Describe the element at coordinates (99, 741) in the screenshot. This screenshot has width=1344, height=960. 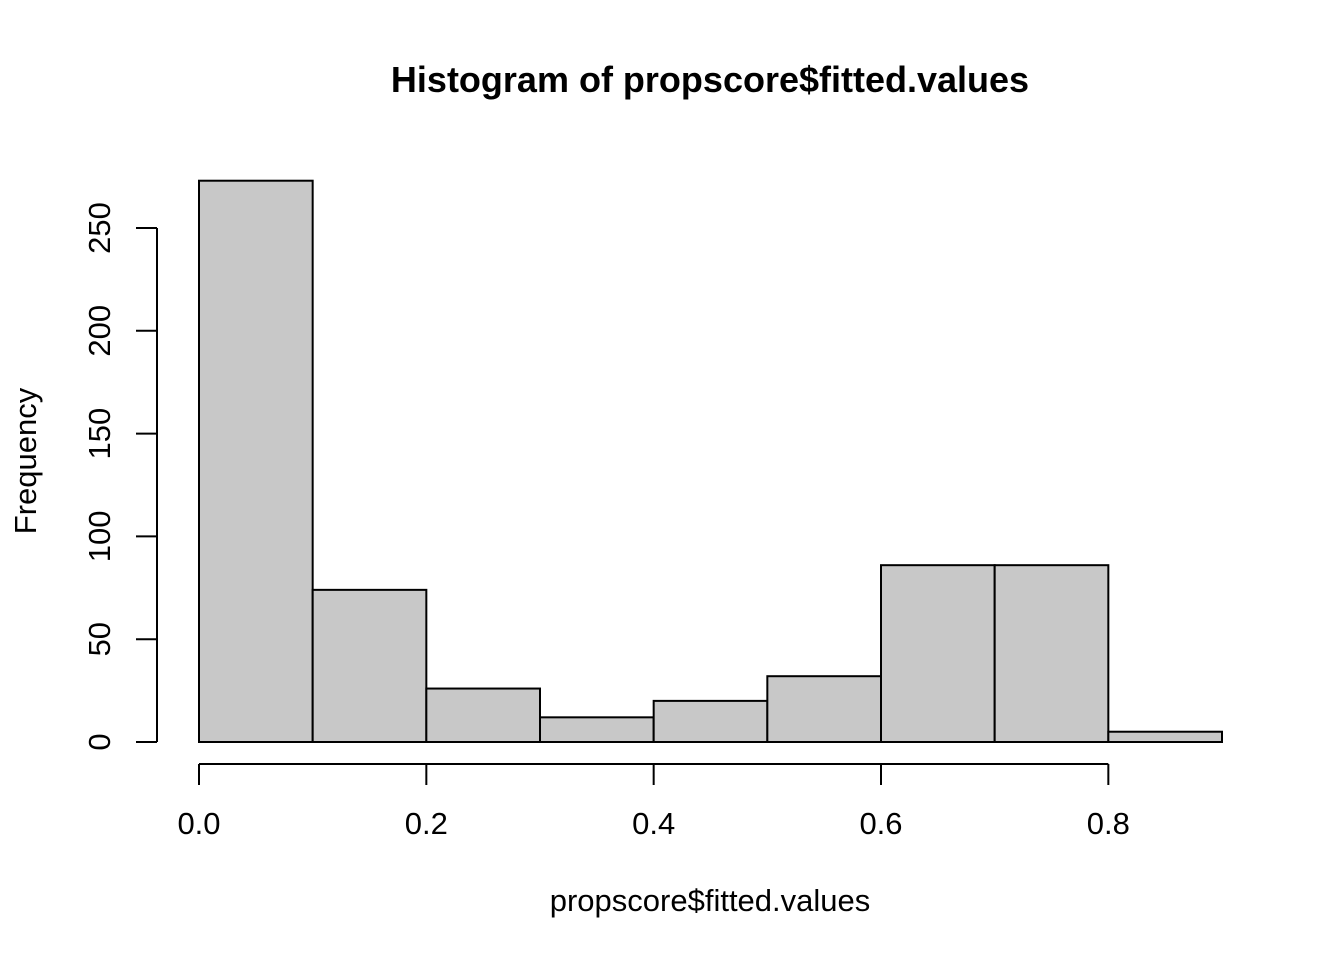
I see `y-tick-label: 0` at that location.